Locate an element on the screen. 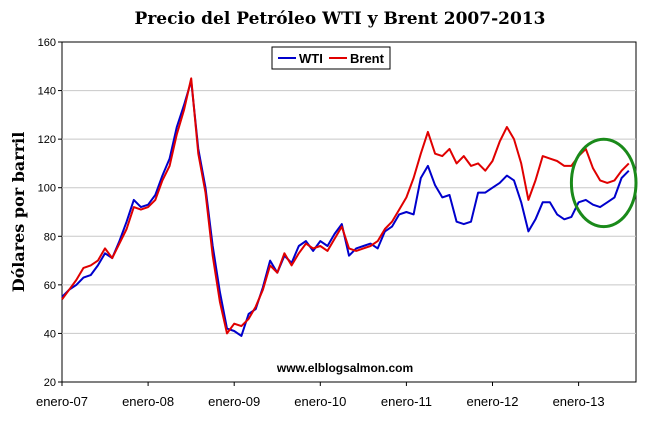 Image resolution: width=650 pixels, height=433 pixels. legend-brent-label: Brent is located at coordinates (367, 58).